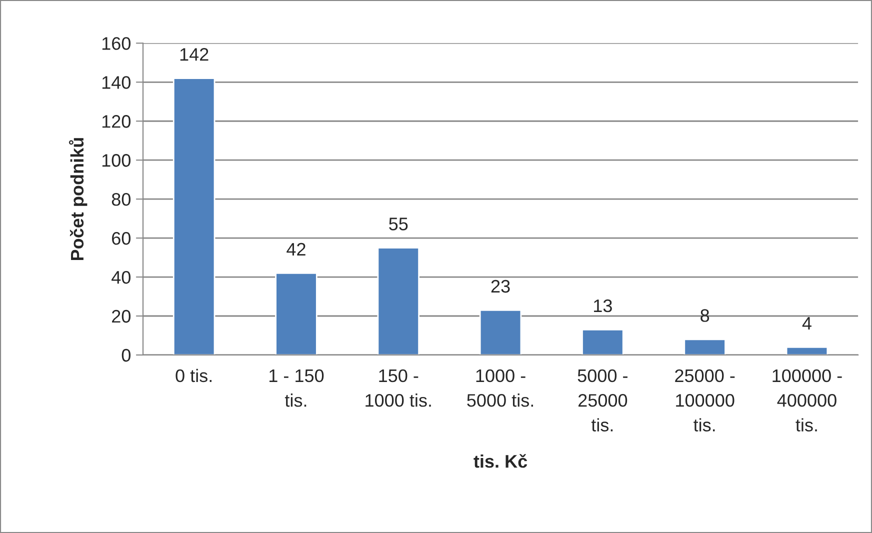 The image size is (872, 533). Describe the element at coordinates (603, 305) in the screenshot. I see `data-label: 13` at that location.